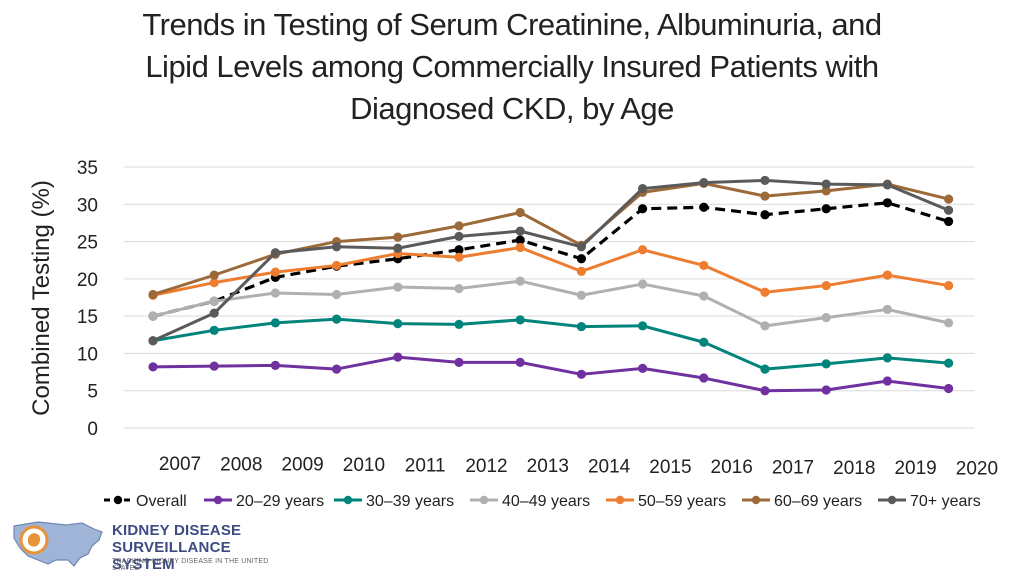  Describe the element at coordinates (609, 466) in the screenshot. I see `x-tick-label-2014: 2014` at that location.